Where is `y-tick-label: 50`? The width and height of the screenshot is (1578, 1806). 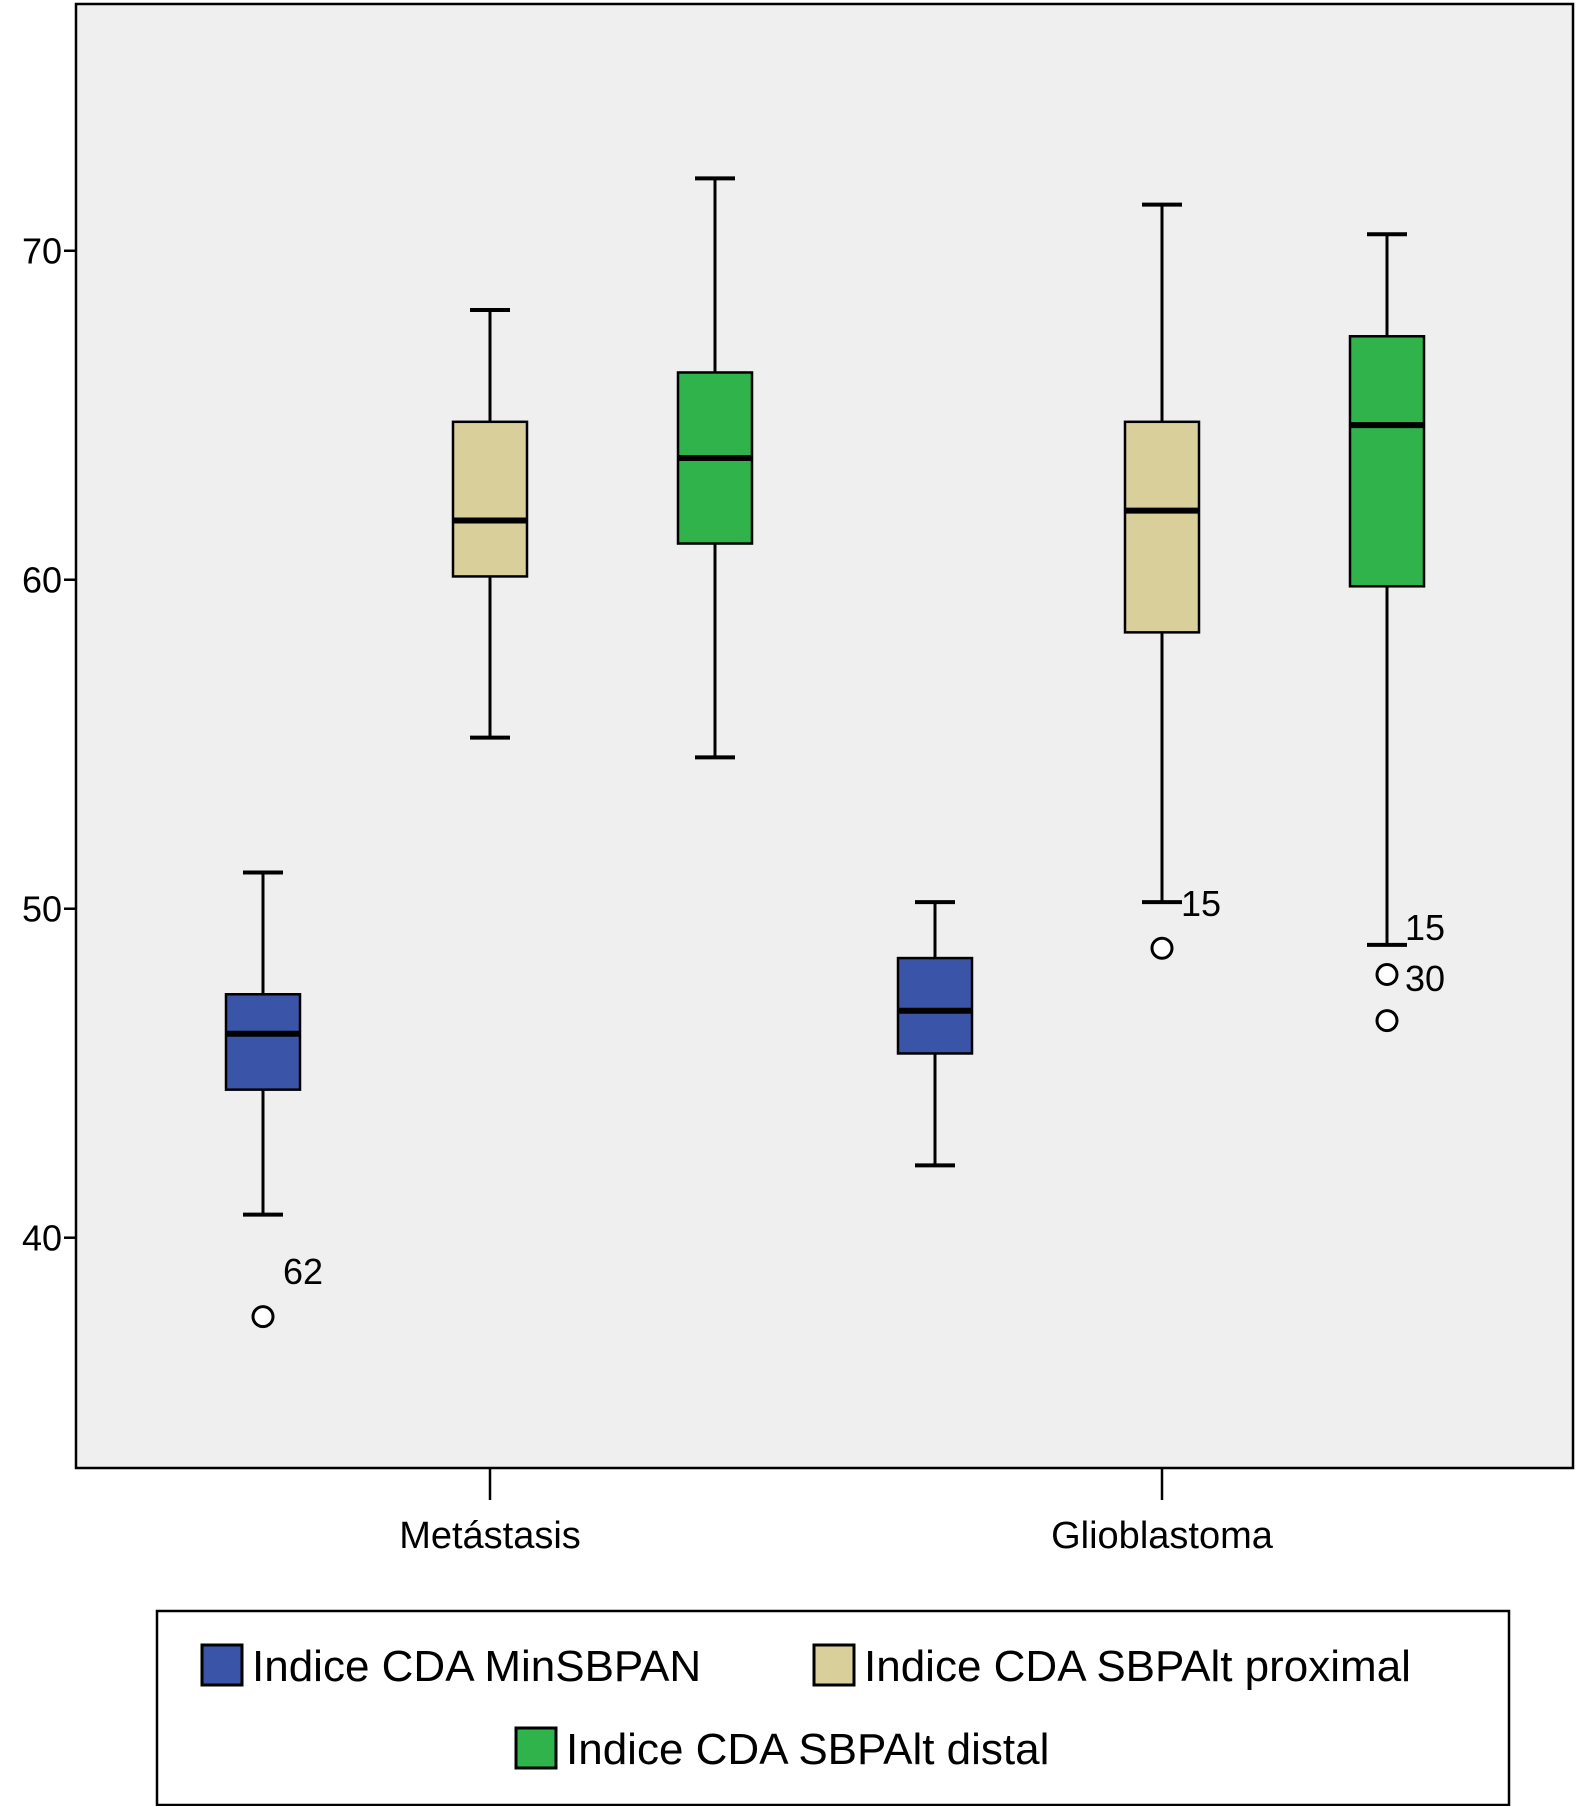
y-tick-label: 50 is located at coordinates (42, 909).